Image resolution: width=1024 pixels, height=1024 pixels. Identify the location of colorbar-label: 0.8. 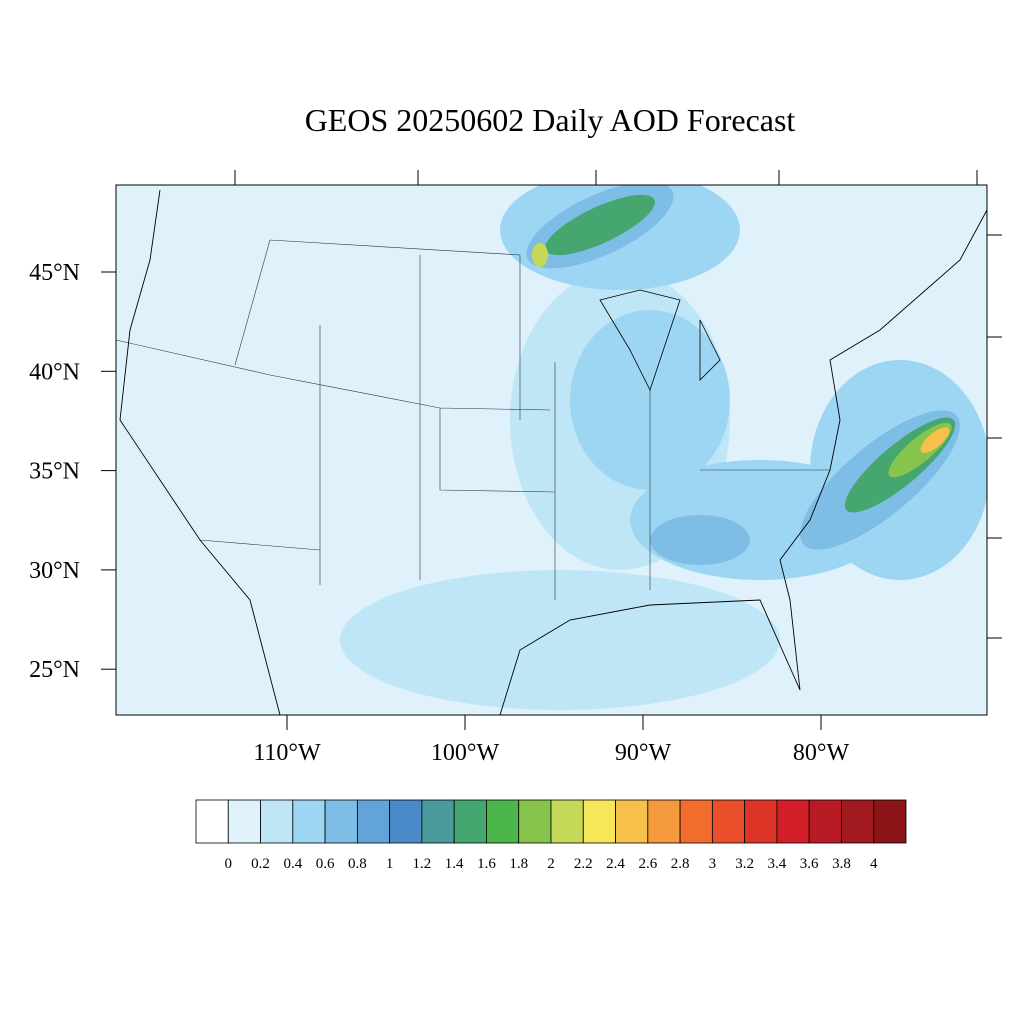
(357, 864).